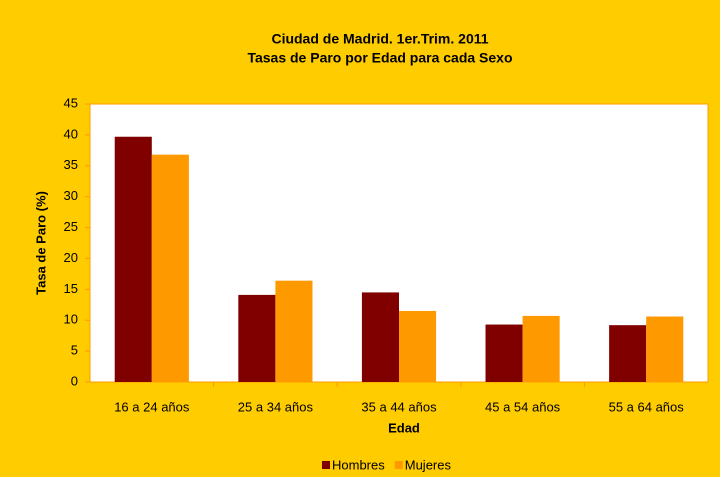  I want to click on y-tick-label: 30, so click(71, 195).